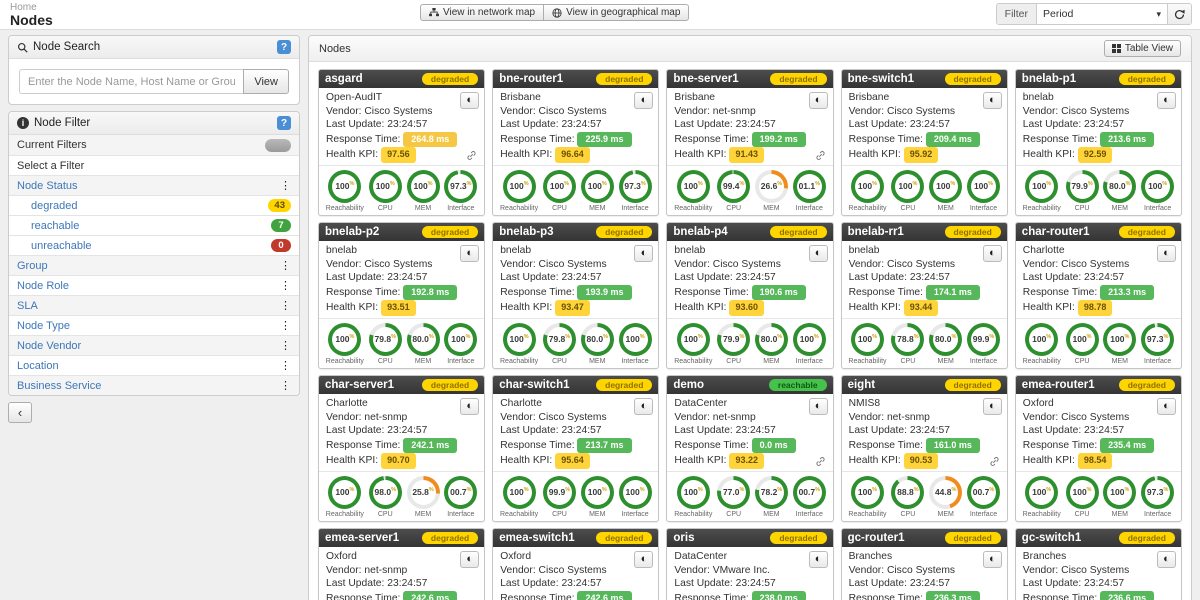 The height and width of the screenshot is (600, 1200). Describe the element at coordinates (700, 231) in the screenshot. I see `node-name-link: bnelab-p4` at that location.